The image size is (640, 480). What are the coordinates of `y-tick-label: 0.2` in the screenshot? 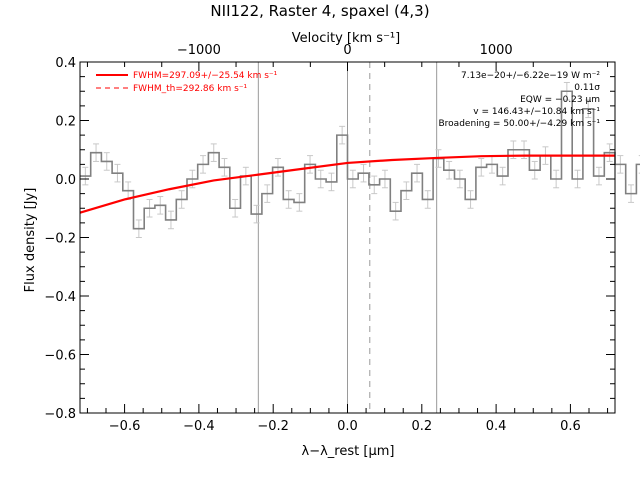 It's located at (65, 122).